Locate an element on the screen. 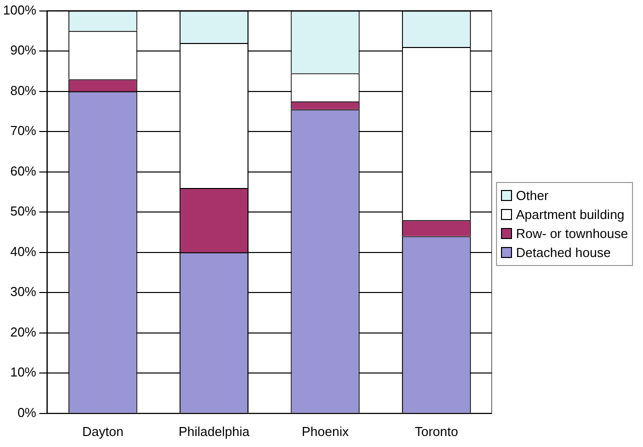 The height and width of the screenshot is (447, 643). y-tick-label: 100% is located at coordinates (20, 10).